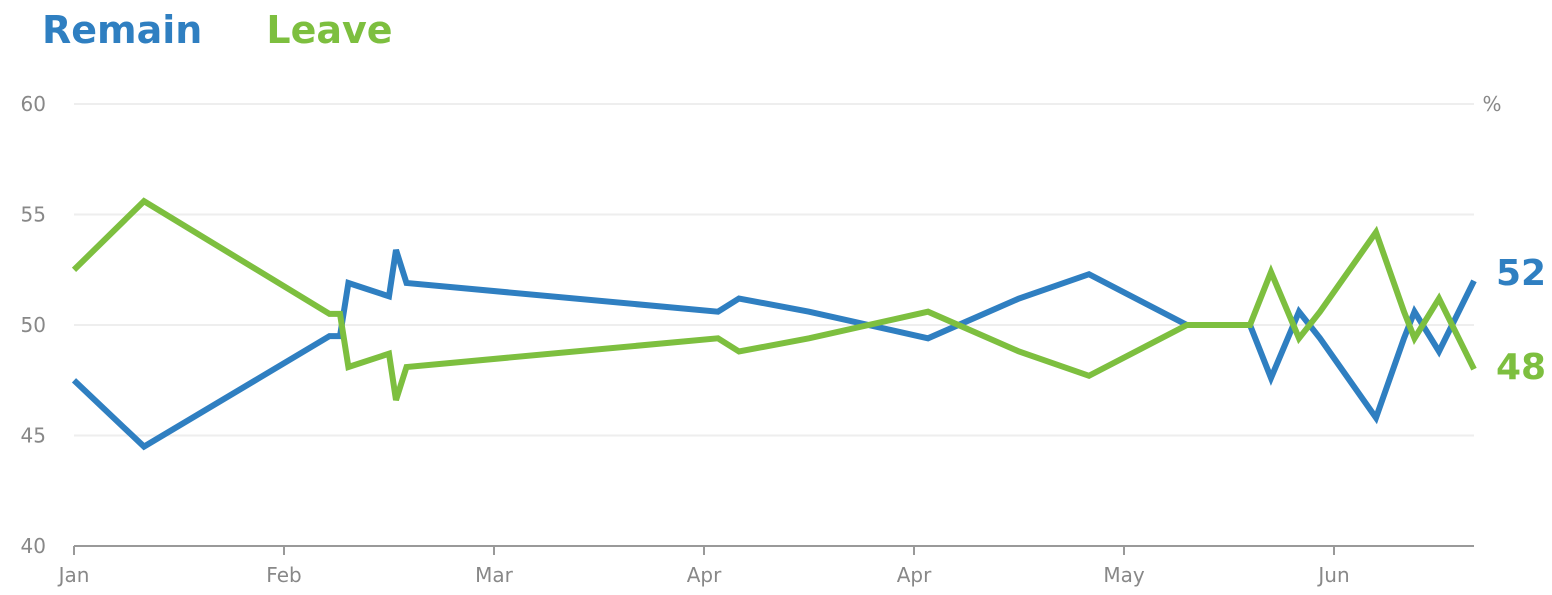  Describe the element at coordinates (704, 575) in the screenshot. I see `x-tick-label-3: Apr` at that location.